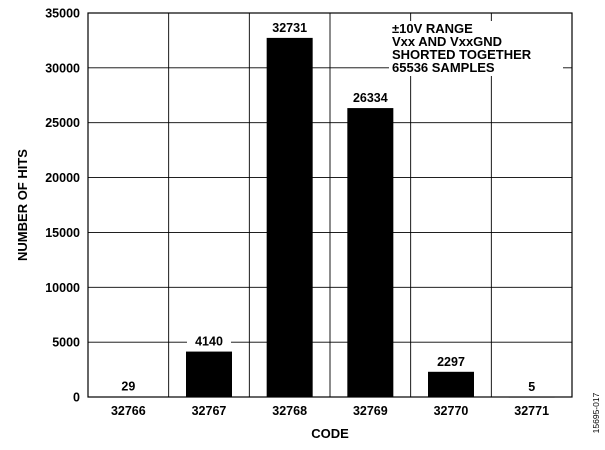 This screenshot has width=605, height=450. Describe the element at coordinates (76, 398) in the screenshot. I see `y-tick-label: 0` at that location.